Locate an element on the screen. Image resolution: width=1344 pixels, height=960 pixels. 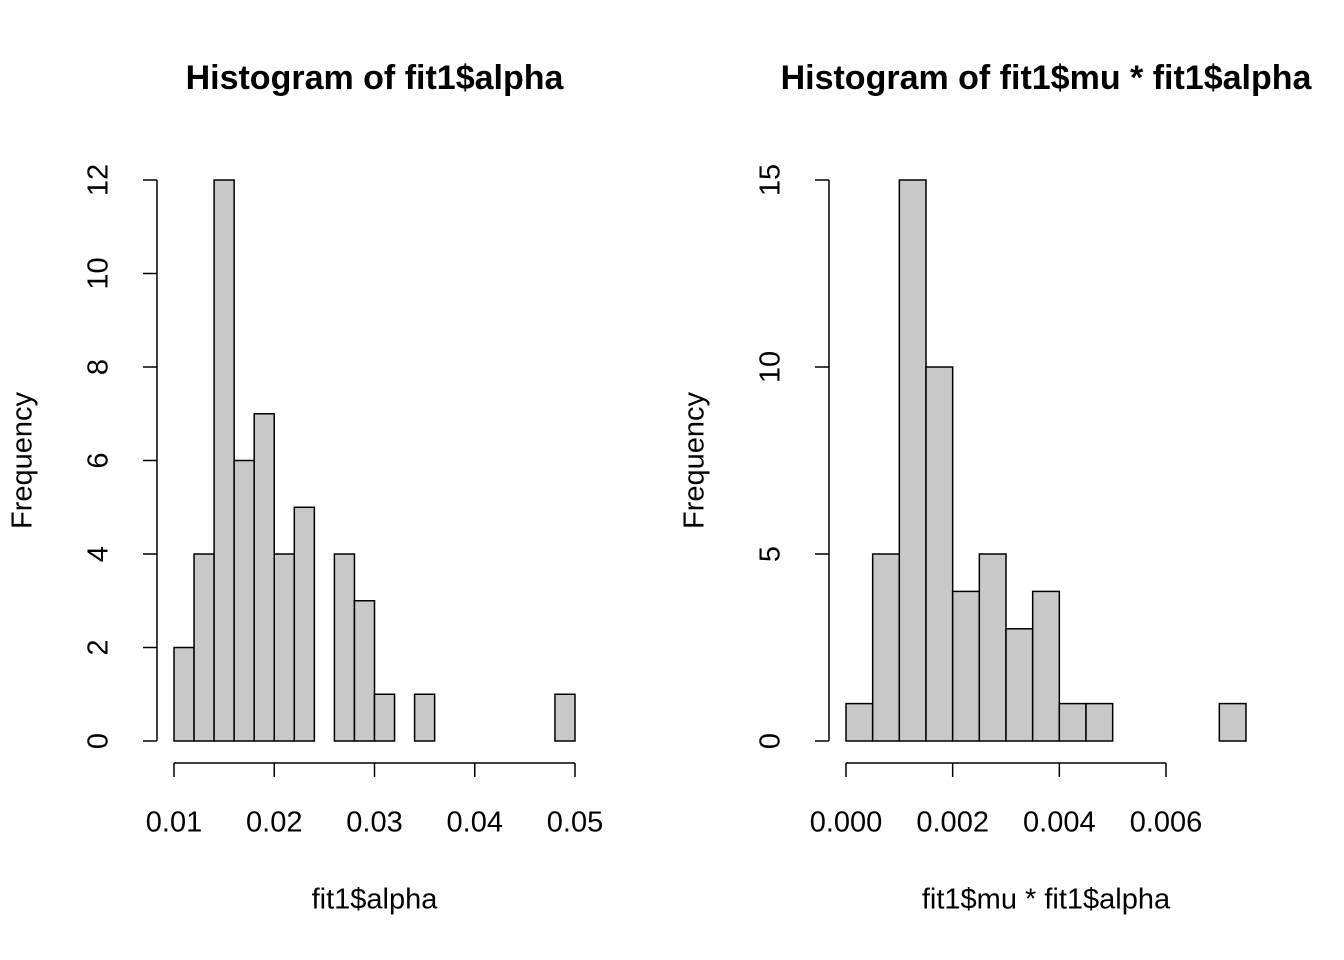
x-tick-label: 0.002 is located at coordinates (952, 823).